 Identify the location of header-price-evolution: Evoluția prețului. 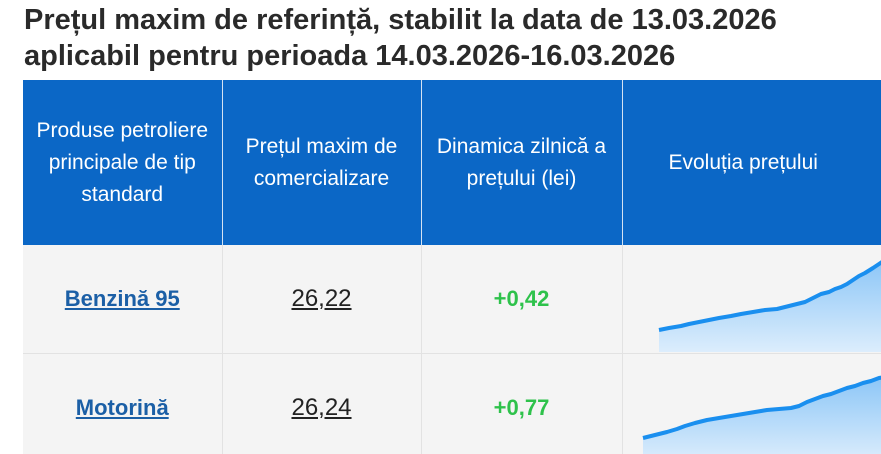
(751, 162).